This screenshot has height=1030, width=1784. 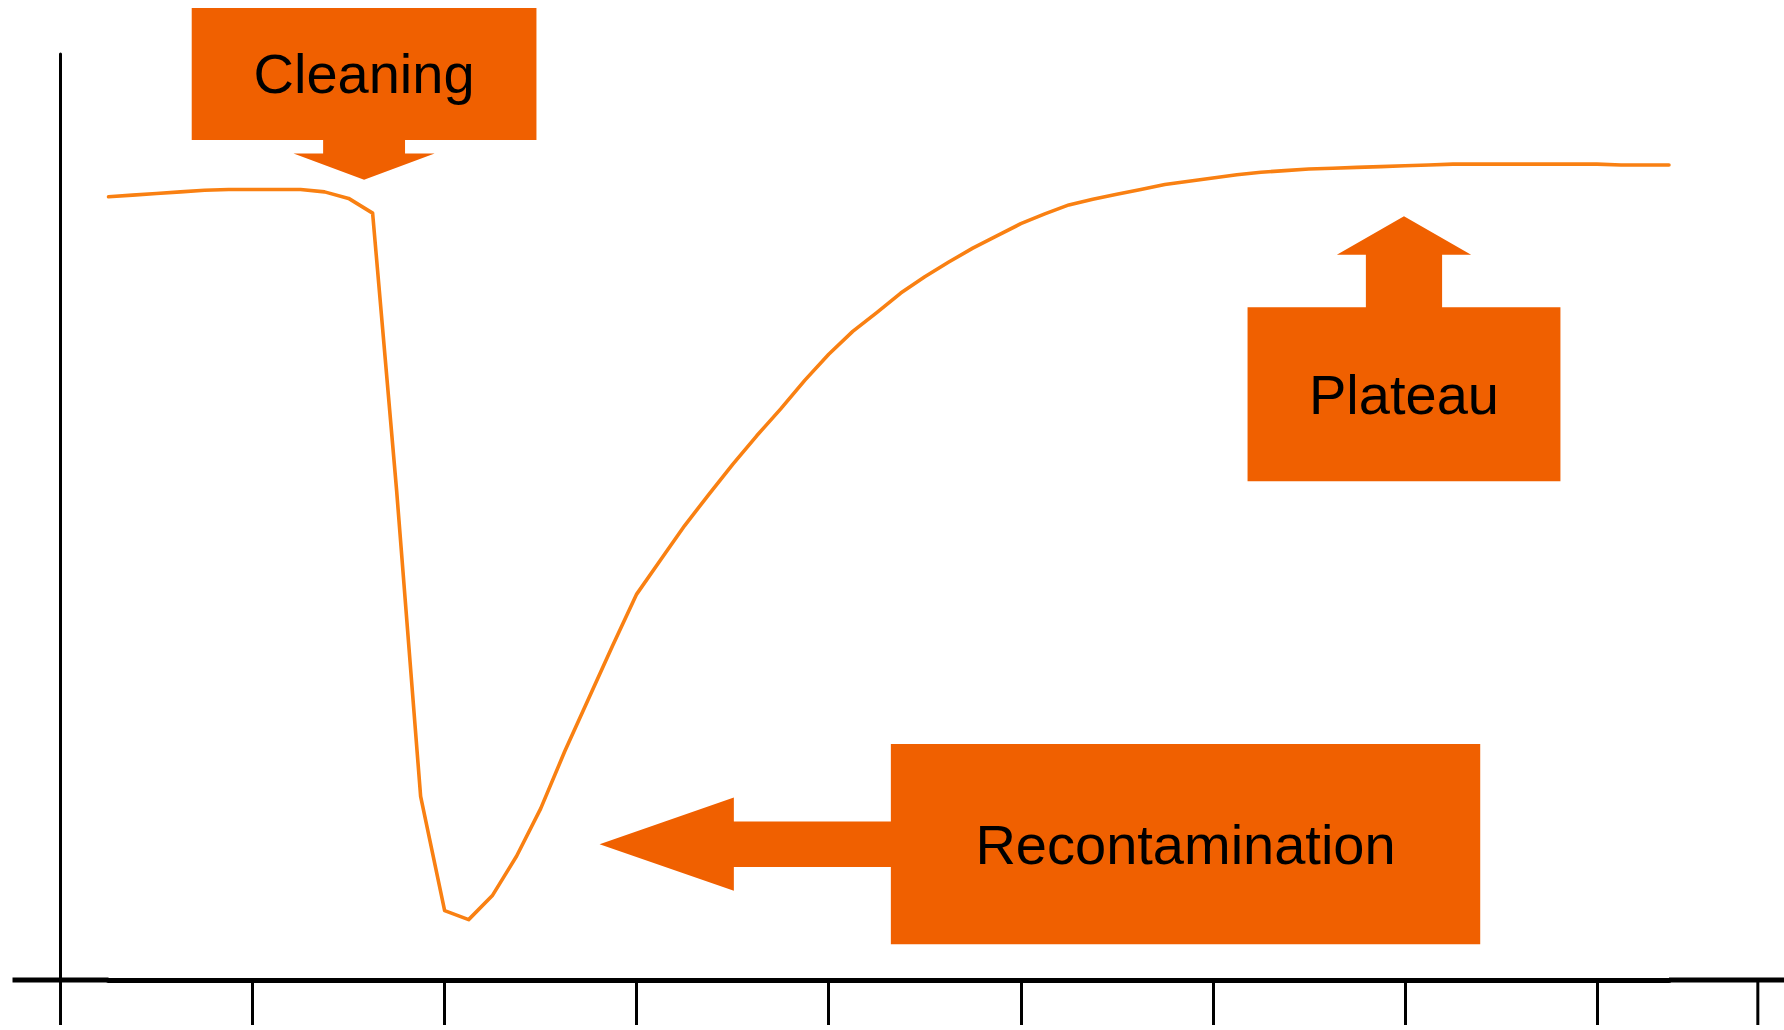 I want to click on annotation: Plateau, so click(x=1404, y=394).